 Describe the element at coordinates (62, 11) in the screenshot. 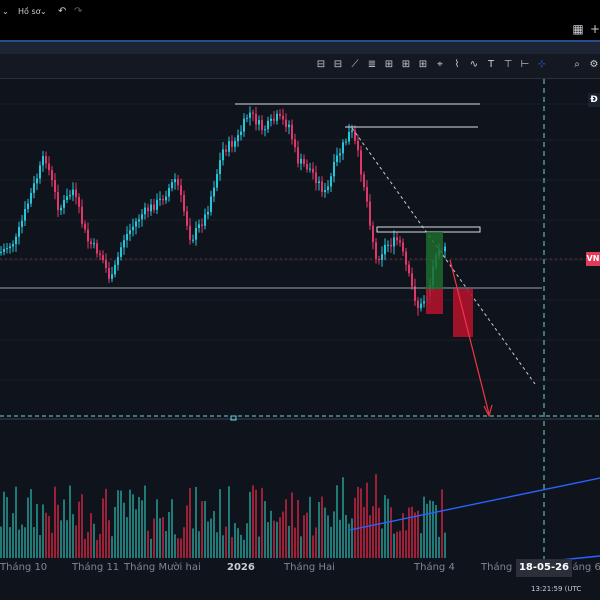

I see `undo-icon: ↶` at that location.